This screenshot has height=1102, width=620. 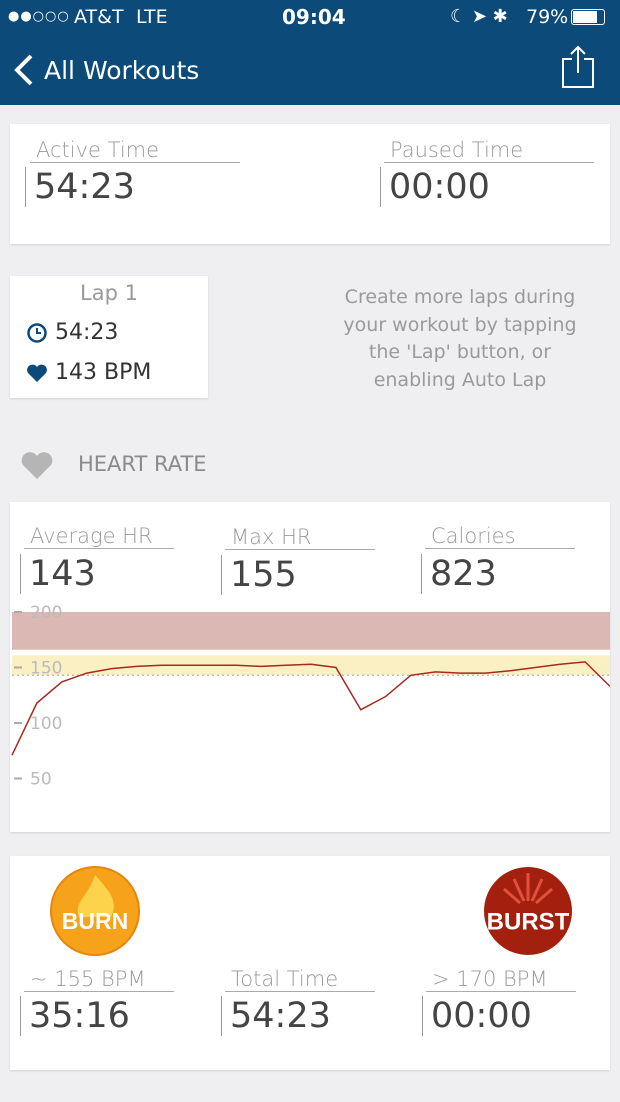 What do you see at coordinates (528, 921) in the screenshot?
I see `burst-label: BURST` at bounding box center [528, 921].